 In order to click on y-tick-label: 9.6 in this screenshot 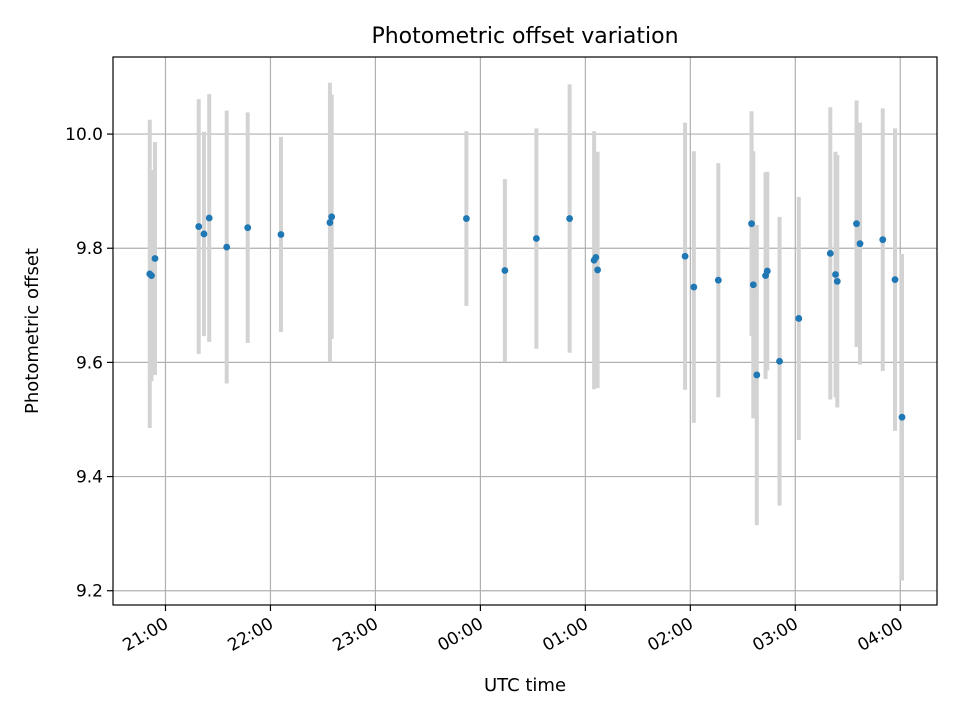, I will do `click(89, 363)`.